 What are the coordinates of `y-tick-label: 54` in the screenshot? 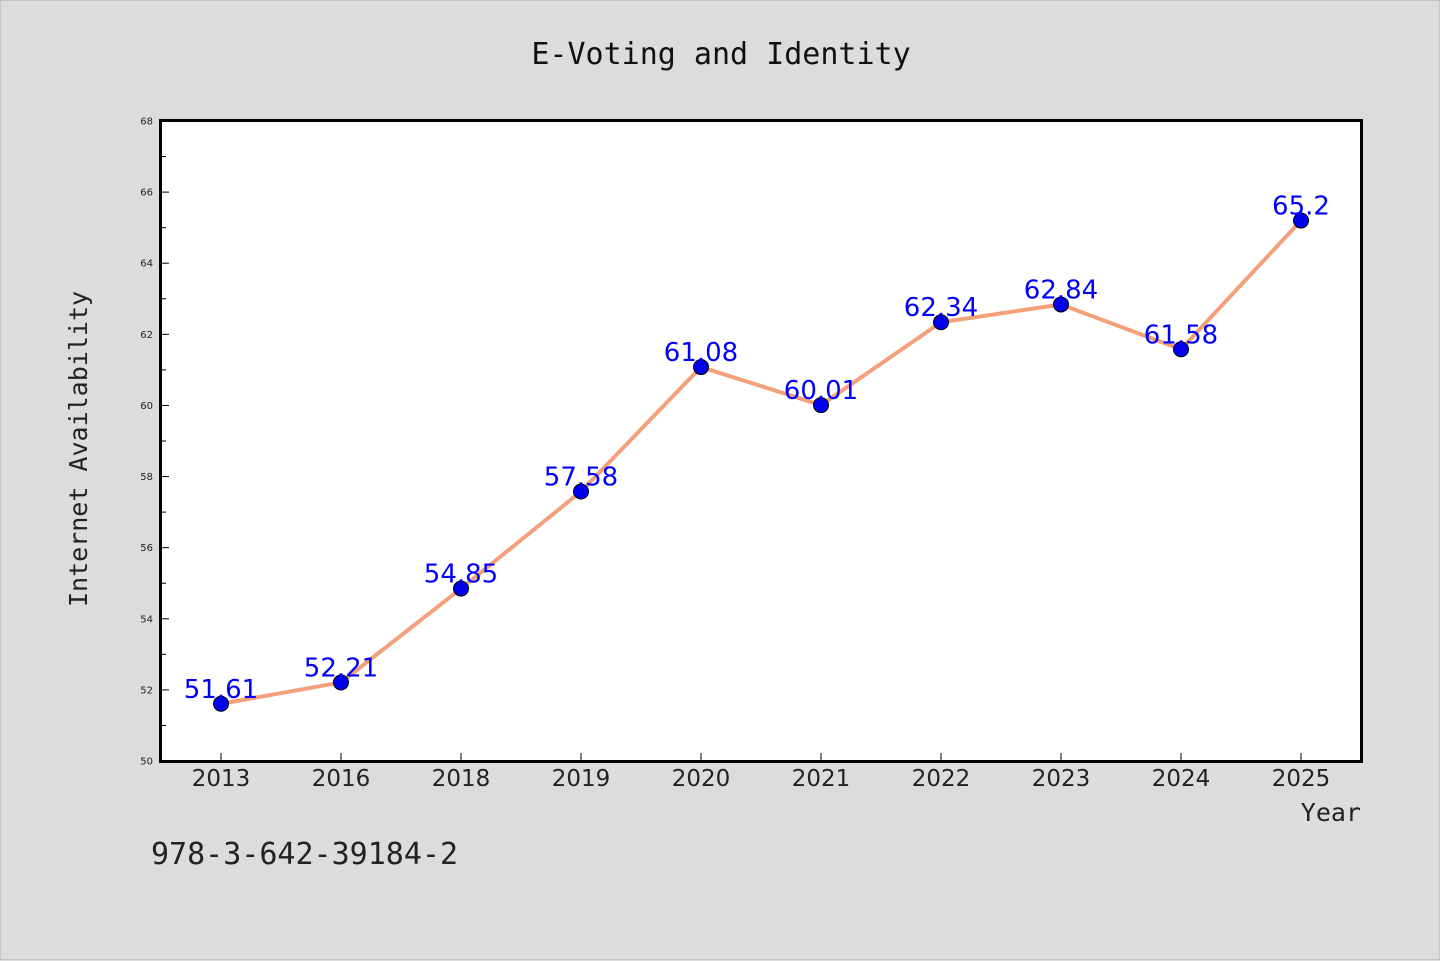 It's located at (146, 619).